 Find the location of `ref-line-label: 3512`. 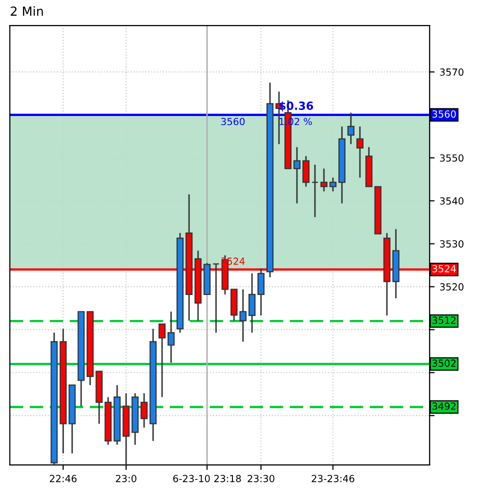

ref-line-label: 3512 is located at coordinates (444, 320).